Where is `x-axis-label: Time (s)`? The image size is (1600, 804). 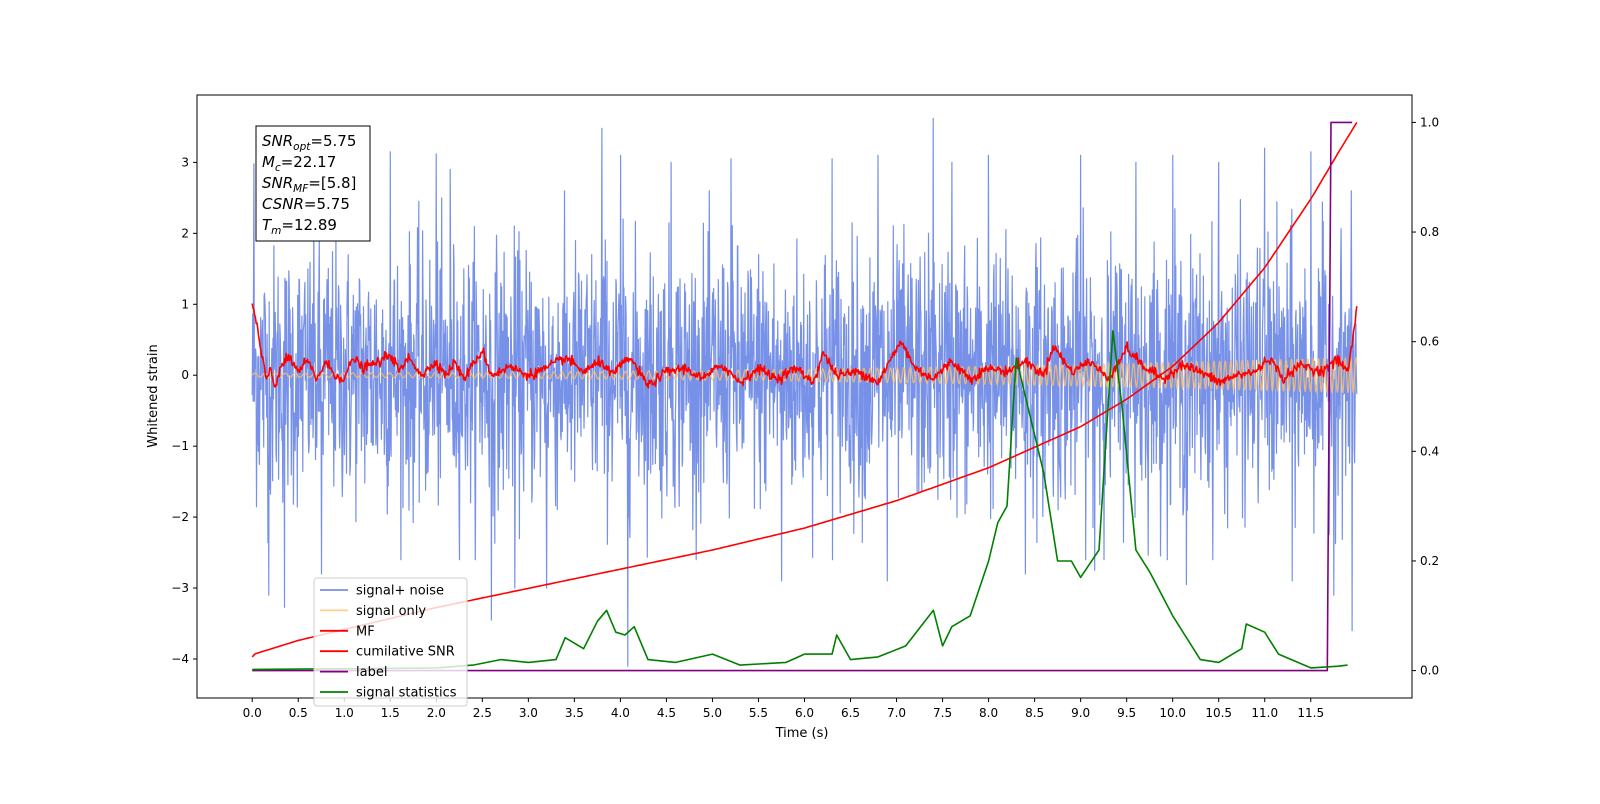
x-axis-label: Time (s) is located at coordinates (802, 733).